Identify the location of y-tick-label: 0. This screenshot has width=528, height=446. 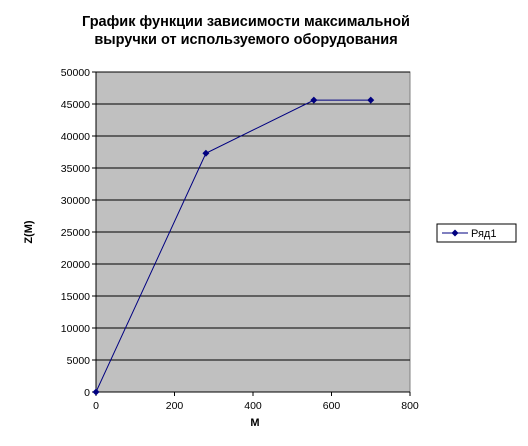
(87, 393).